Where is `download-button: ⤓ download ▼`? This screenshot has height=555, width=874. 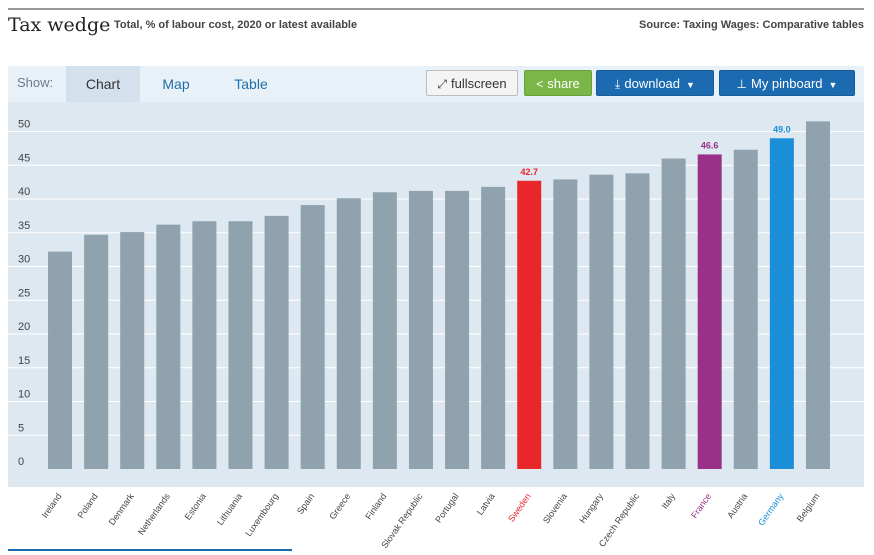
download-button: ⤓ download ▼ is located at coordinates (655, 83).